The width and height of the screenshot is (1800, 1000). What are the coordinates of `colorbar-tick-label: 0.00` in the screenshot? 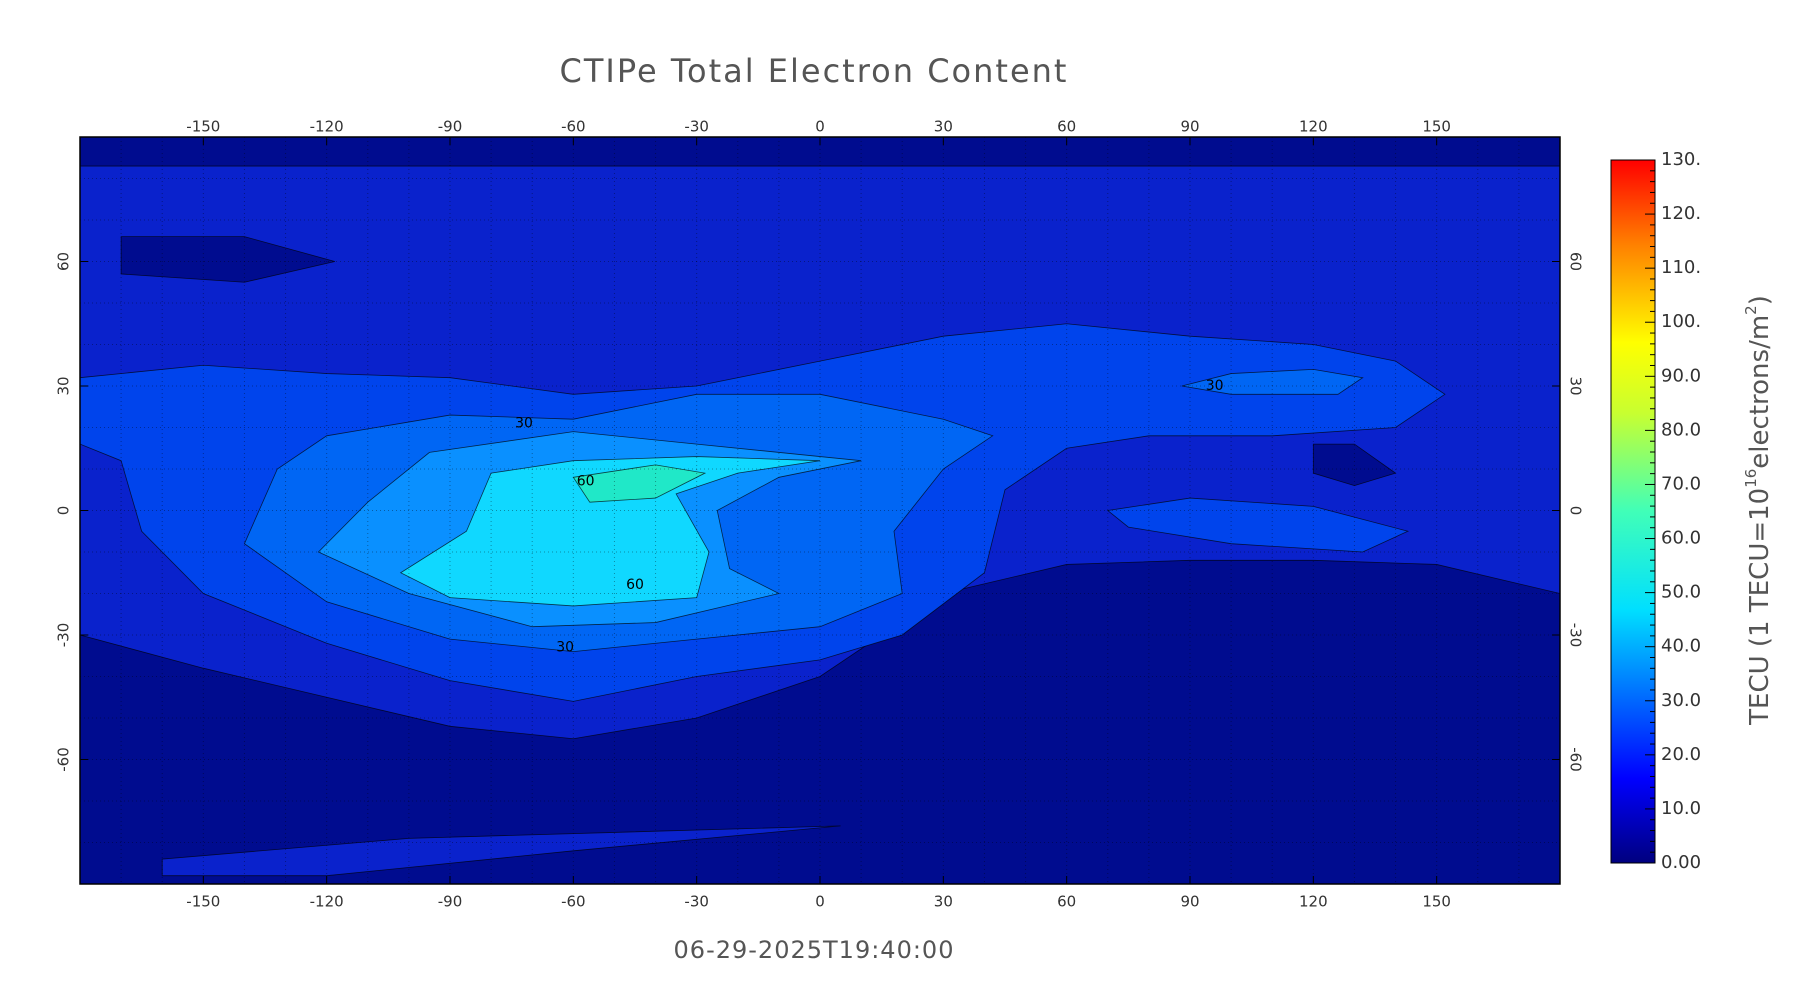 It's located at (1681, 862).